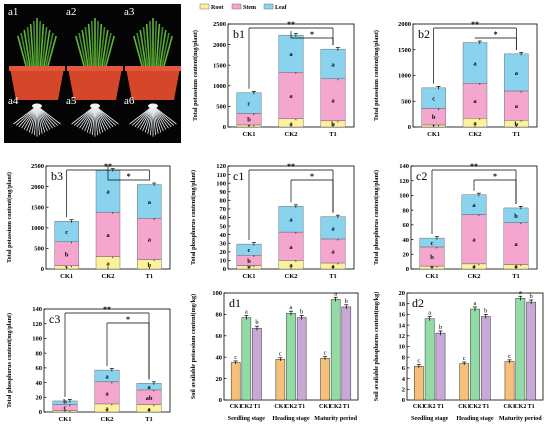 The image size is (550, 428). What do you see at coordinates (268, 6) in the screenshot?
I see `legend-swatch-leaf` at bounding box center [268, 6].